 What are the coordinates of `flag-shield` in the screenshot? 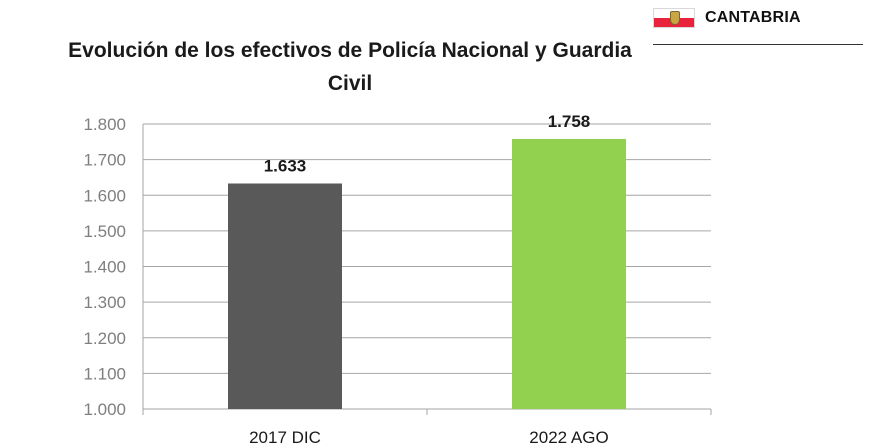 It's located at (675, 18).